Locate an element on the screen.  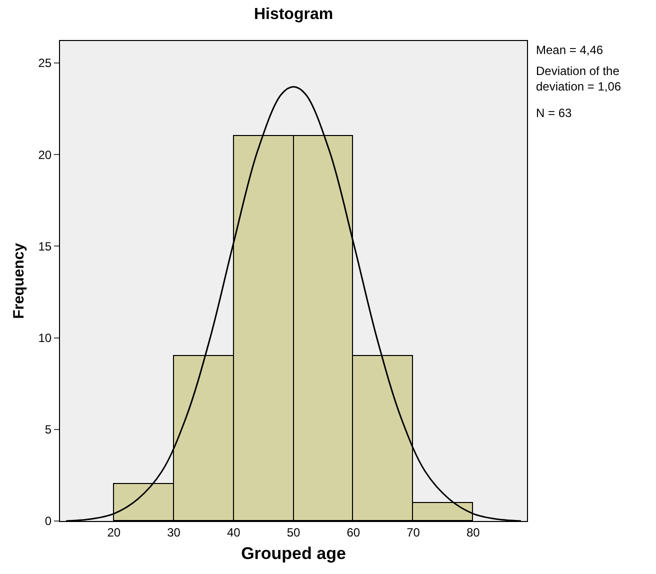
x-tick-label: 20 is located at coordinates (114, 532).